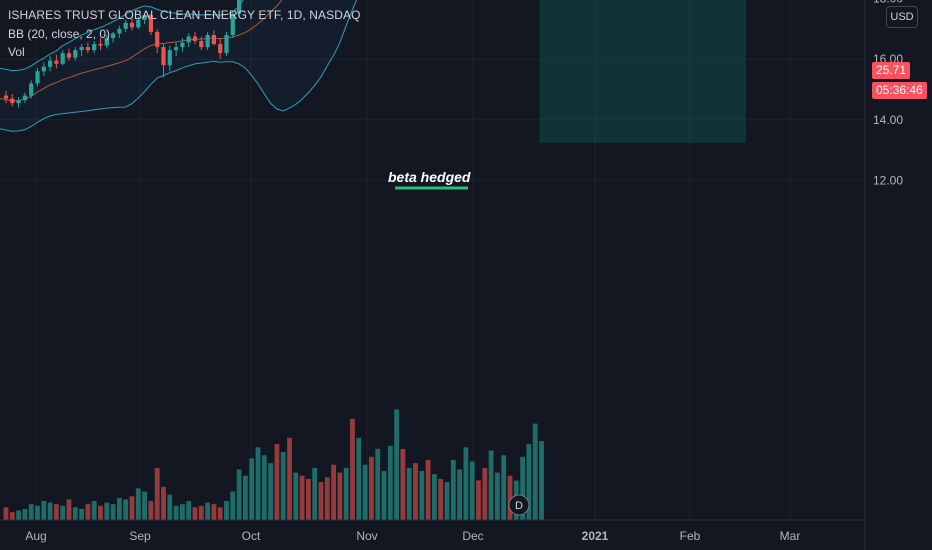 The image size is (932, 550). I want to click on volume-legend: Vol, so click(16, 52).